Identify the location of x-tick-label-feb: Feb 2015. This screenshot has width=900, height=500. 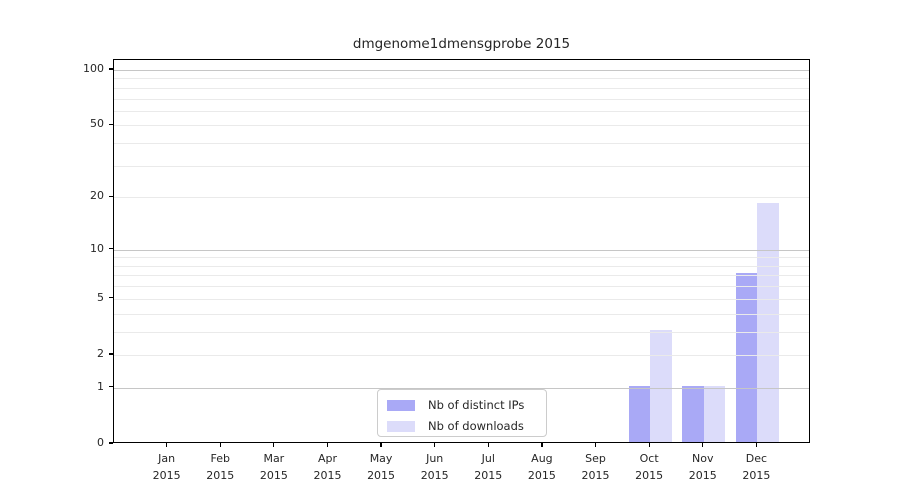
(220, 467).